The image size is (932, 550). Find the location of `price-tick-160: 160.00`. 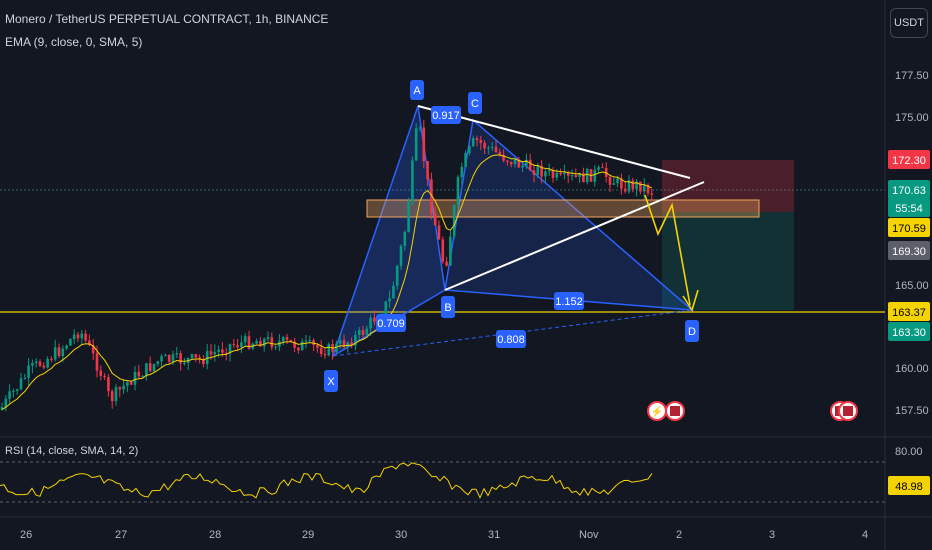

price-tick-160: 160.00 is located at coordinates (912, 369).